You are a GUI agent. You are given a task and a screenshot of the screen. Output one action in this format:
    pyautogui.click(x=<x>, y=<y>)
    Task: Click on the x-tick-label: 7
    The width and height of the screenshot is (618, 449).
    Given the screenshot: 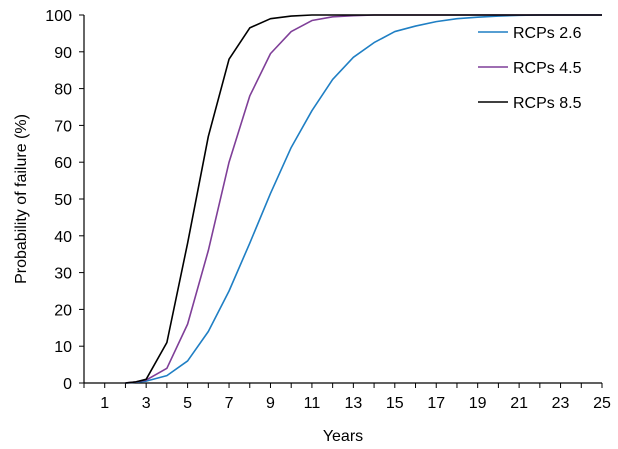 What is the action you would take?
    pyautogui.click(x=229, y=403)
    